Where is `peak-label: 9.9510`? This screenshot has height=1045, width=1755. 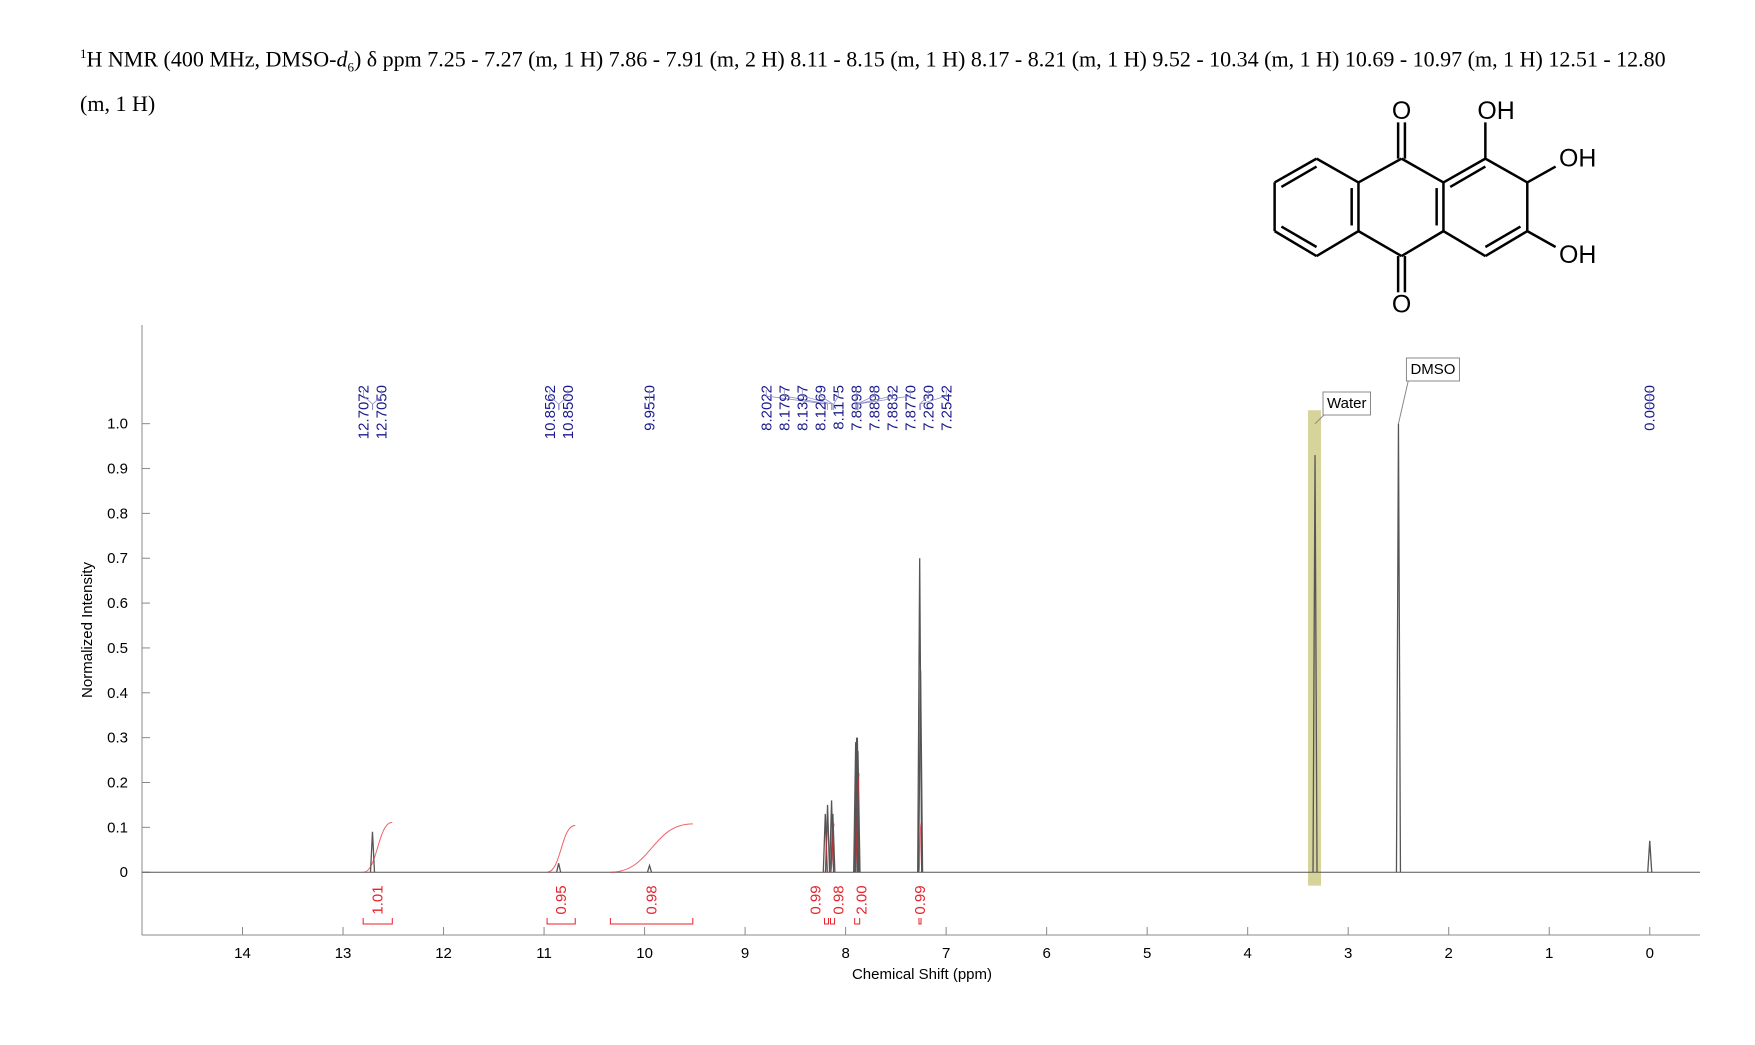
peak-label: 9.9510 is located at coordinates (650, 408).